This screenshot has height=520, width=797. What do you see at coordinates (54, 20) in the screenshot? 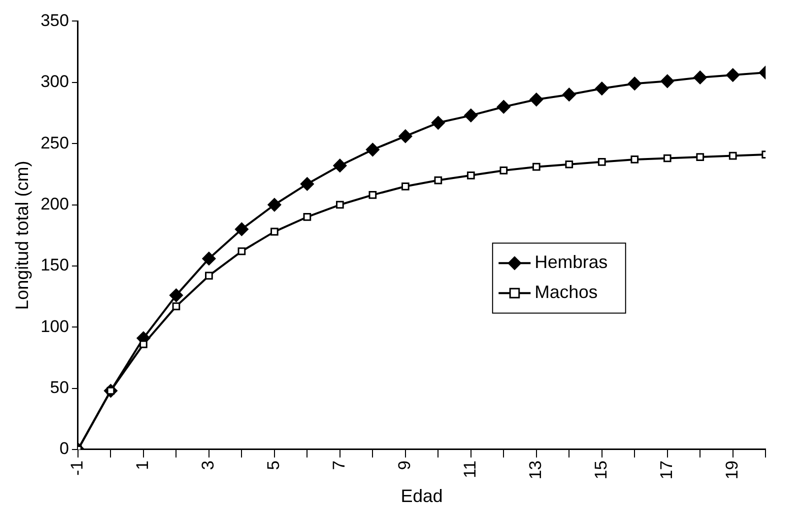
I see `y-tick-label: 350` at bounding box center [54, 20].